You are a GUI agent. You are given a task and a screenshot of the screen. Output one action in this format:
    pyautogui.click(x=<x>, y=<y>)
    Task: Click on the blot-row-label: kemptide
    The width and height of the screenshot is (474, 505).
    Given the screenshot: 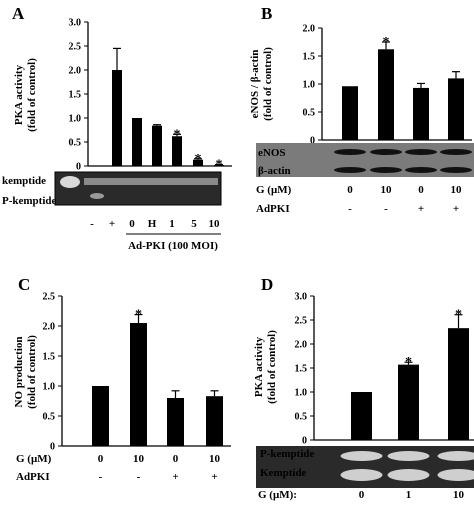 What is the action you would take?
    pyautogui.click(x=24, y=181)
    